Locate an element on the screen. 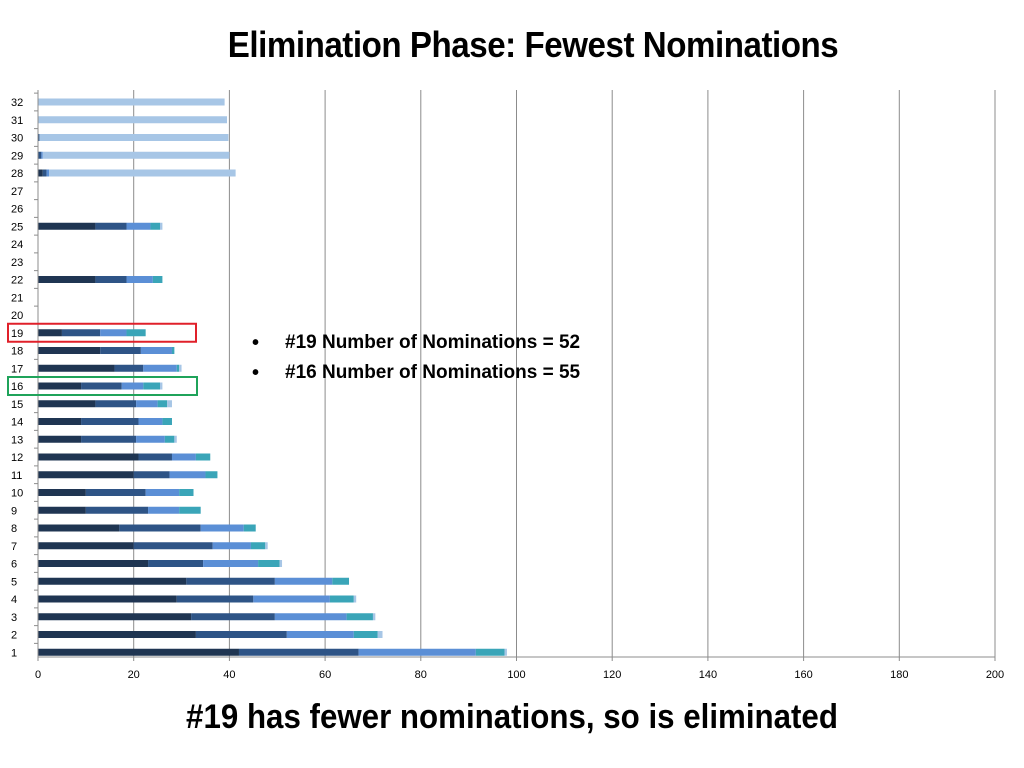  y-tick-label: 20 is located at coordinates (17, 316).